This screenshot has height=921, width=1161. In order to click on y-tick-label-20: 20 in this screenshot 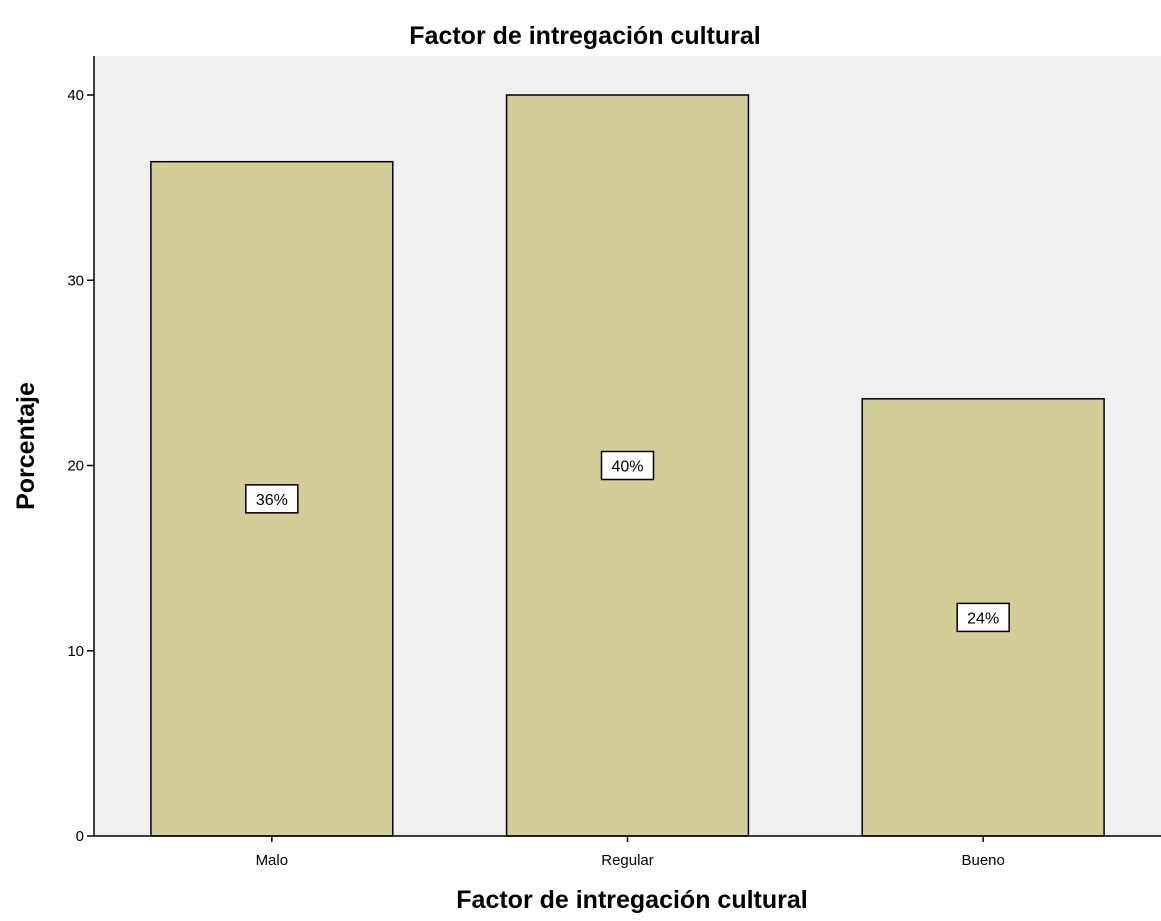, I will do `click(75, 466)`.